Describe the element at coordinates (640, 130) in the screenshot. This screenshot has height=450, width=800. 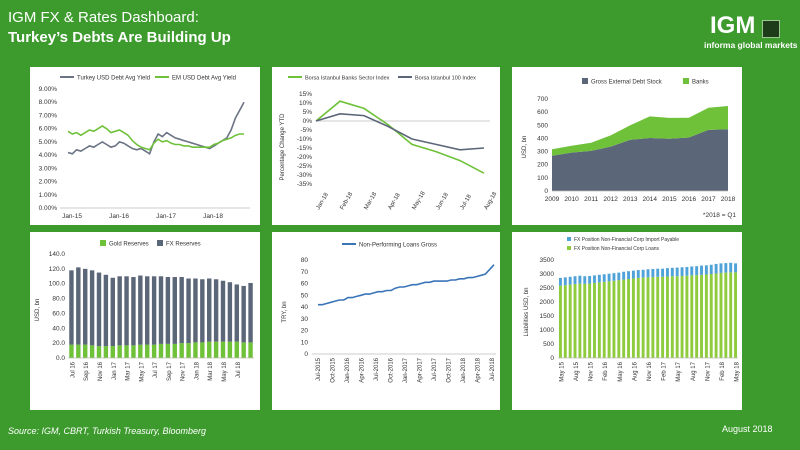
I see `area-banks` at that location.